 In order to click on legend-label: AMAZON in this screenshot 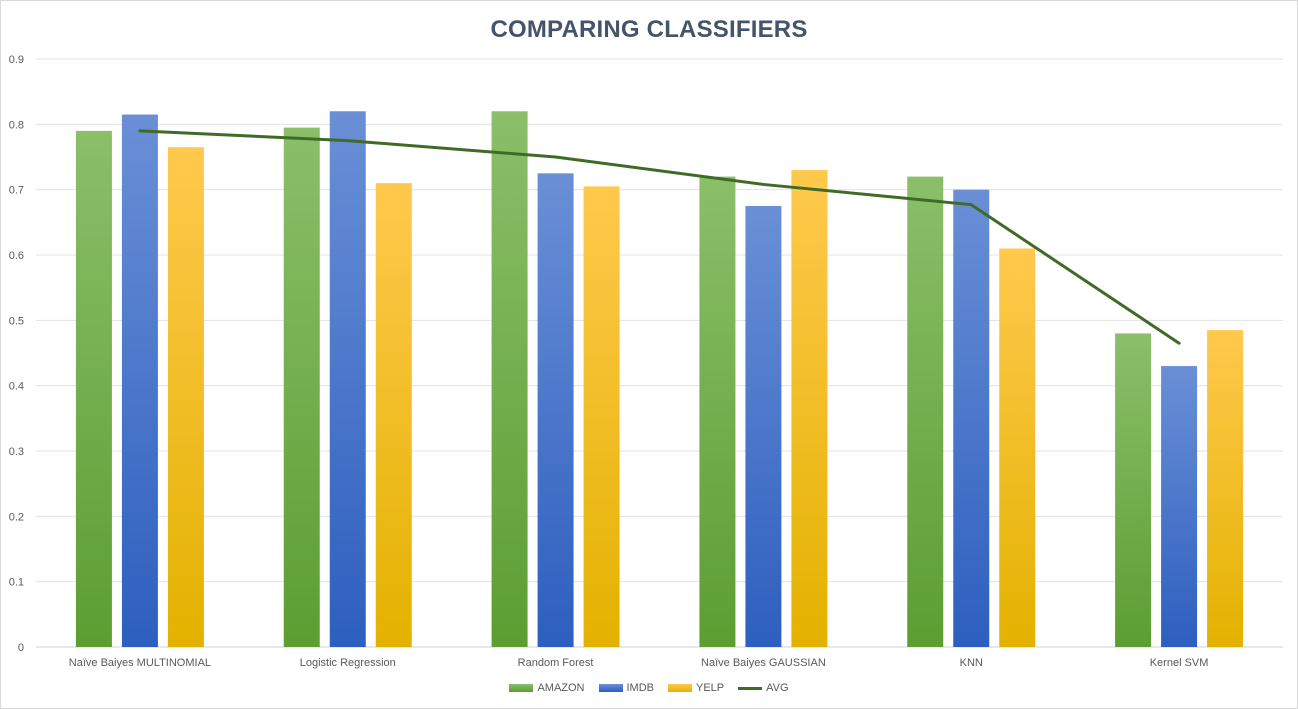, I will do `click(561, 688)`.